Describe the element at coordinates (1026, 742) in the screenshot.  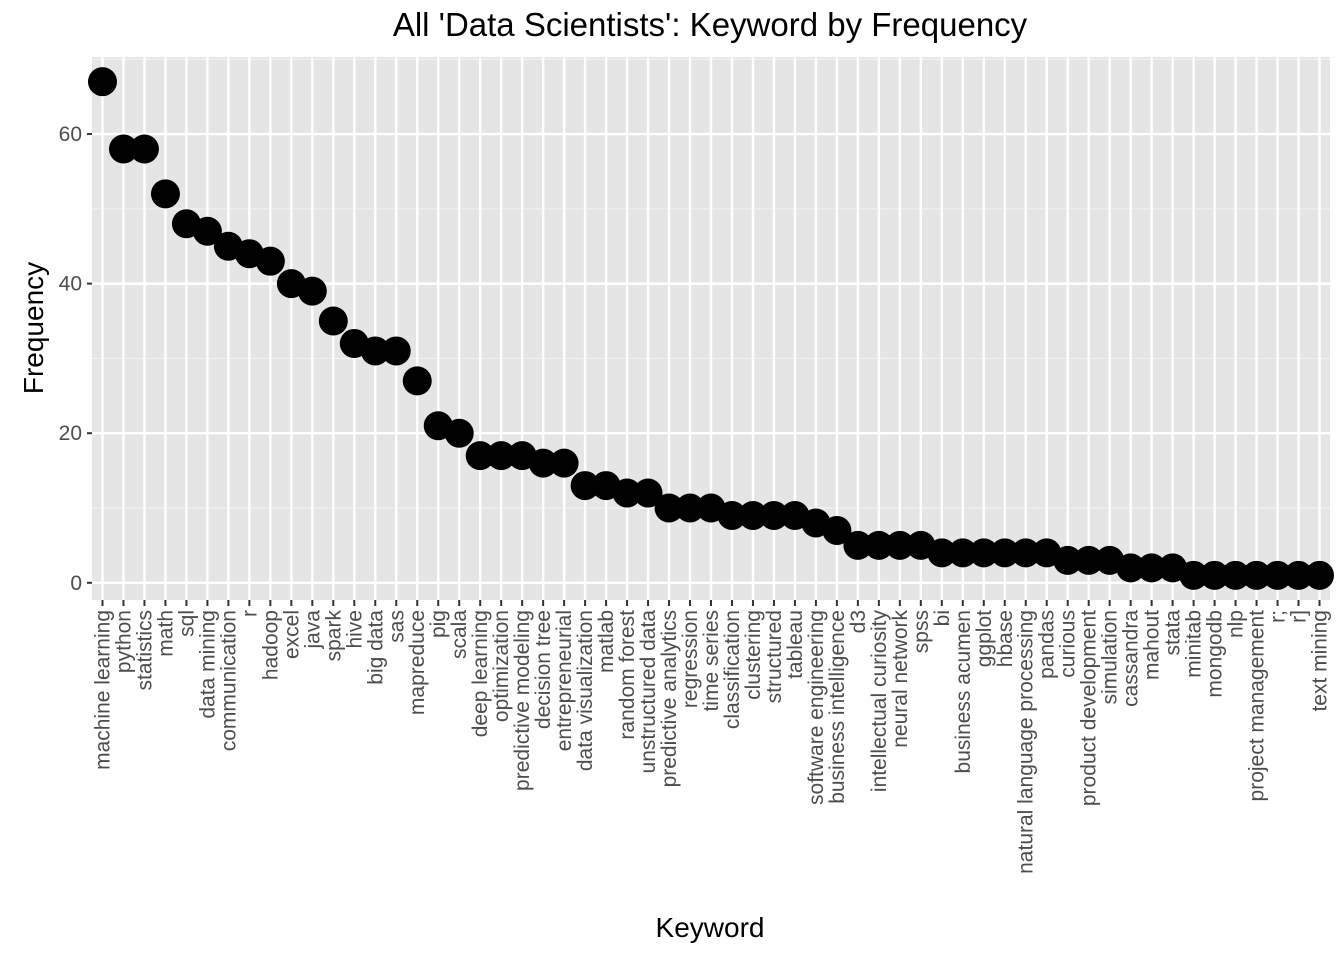
I see `x-tick-label: natural language processing` at that location.